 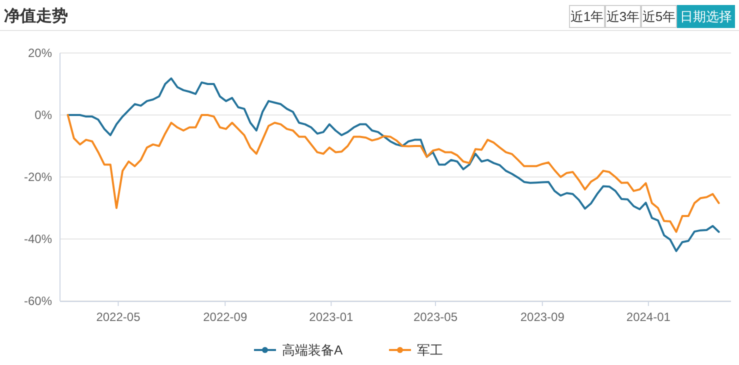 What do you see at coordinates (38, 177) in the screenshot?
I see `y-tick-label: -20%` at bounding box center [38, 177].